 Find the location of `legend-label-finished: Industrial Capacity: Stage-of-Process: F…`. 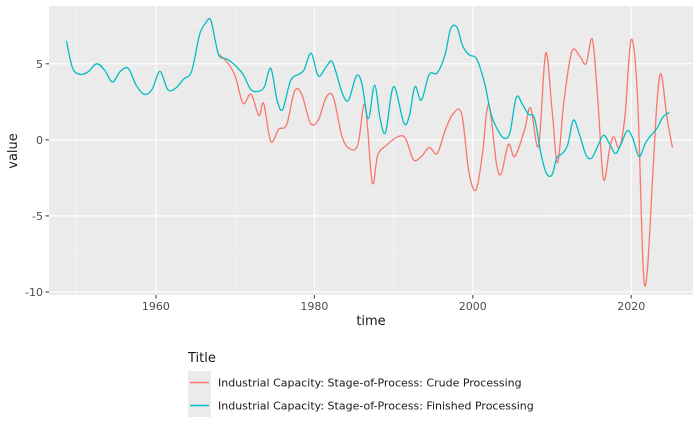

legend-label-finished: Industrial Capacity: Stage-of-Process: F… is located at coordinates (376, 406).